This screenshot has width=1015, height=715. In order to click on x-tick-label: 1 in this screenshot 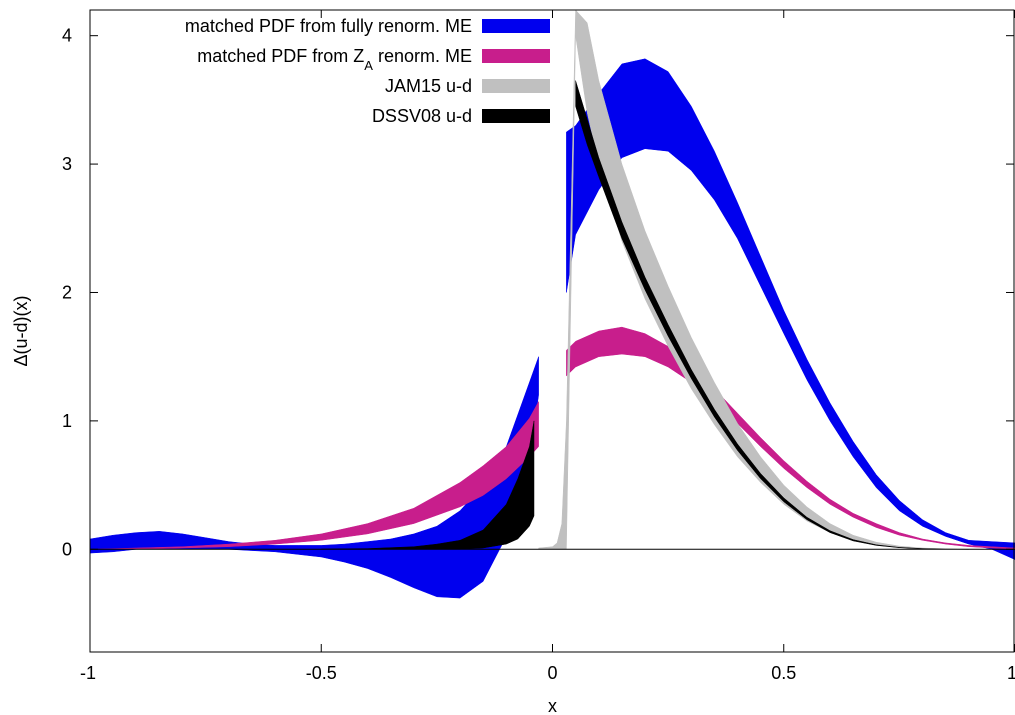, I will do `click(1011, 673)`.